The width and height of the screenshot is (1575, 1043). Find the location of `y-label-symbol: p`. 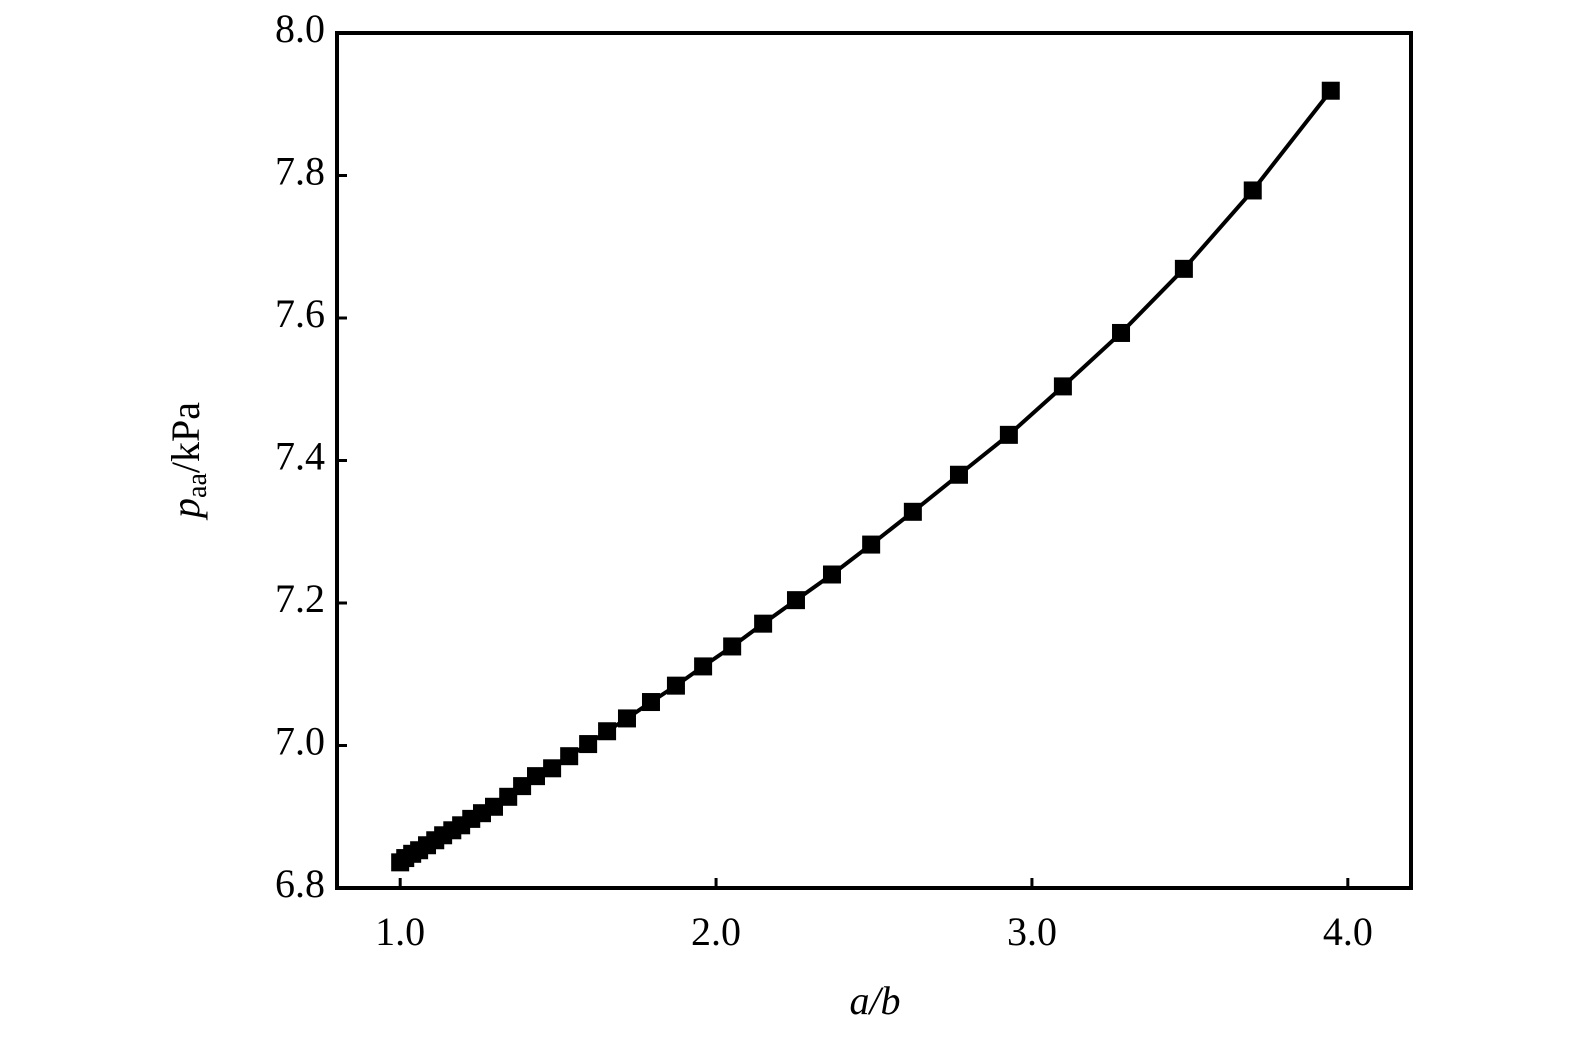

y-label-symbol: p is located at coordinates (185, 509).